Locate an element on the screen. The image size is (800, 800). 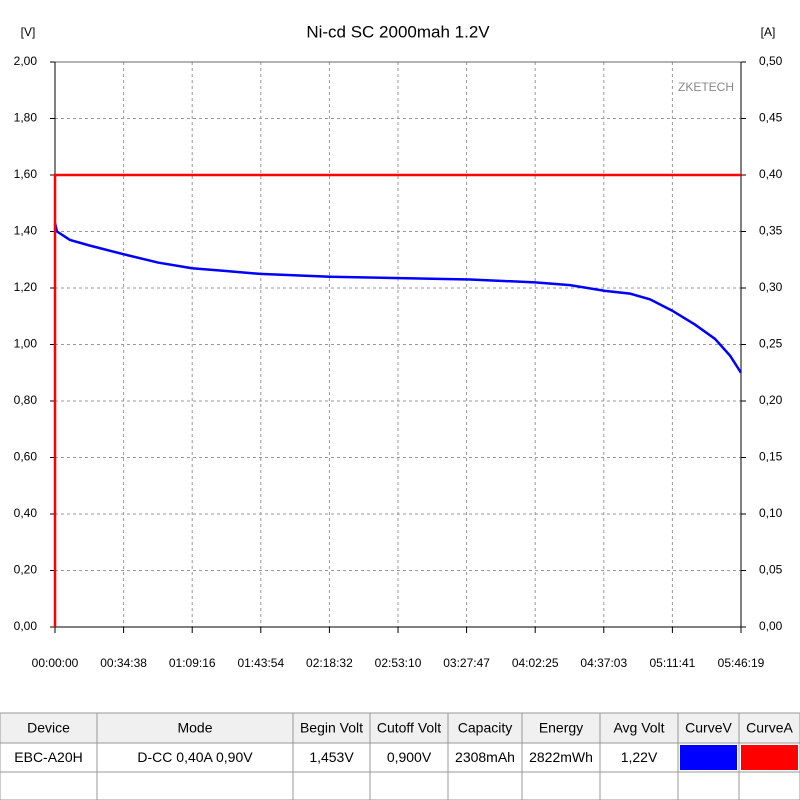
column-header: CurveV is located at coordinates (708, 728).